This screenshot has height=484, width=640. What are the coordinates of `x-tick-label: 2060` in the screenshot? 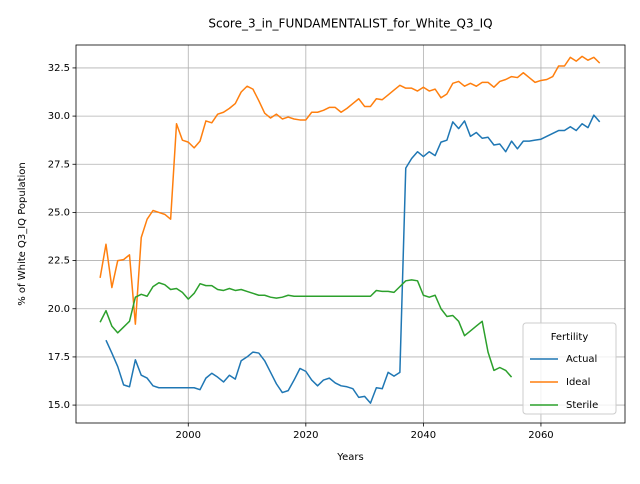 It's located at (540, 435).